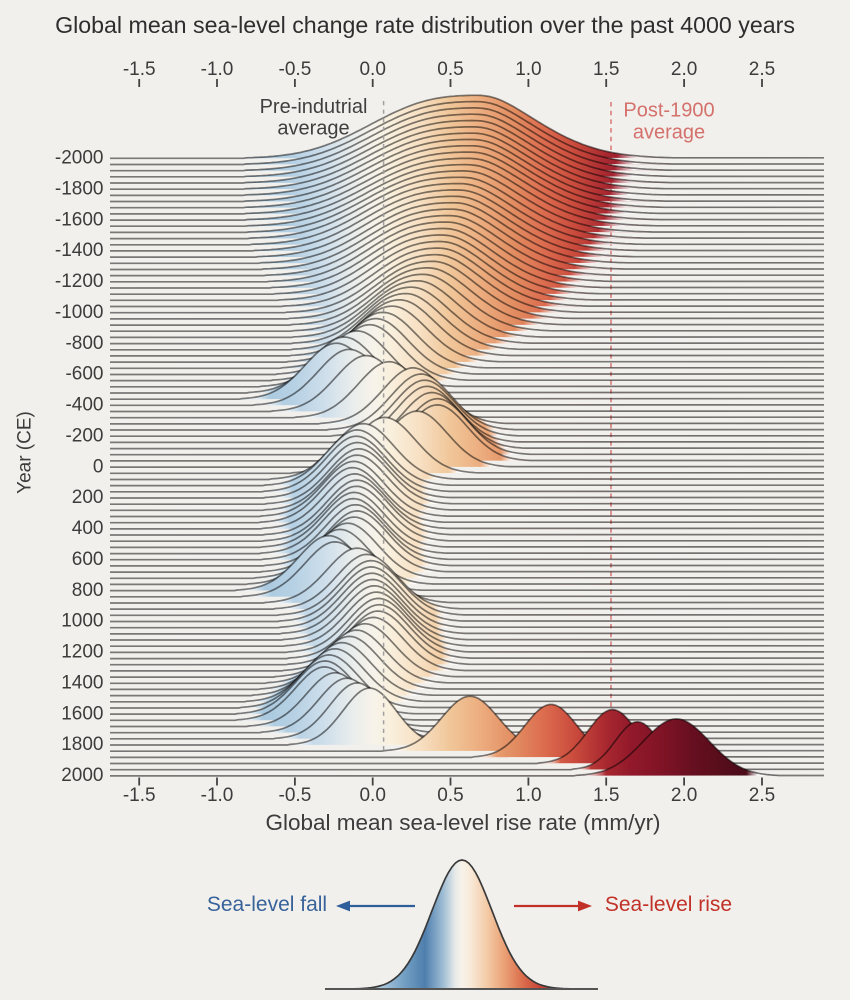  I want to click on svg-text: -800, so click(84, 343).